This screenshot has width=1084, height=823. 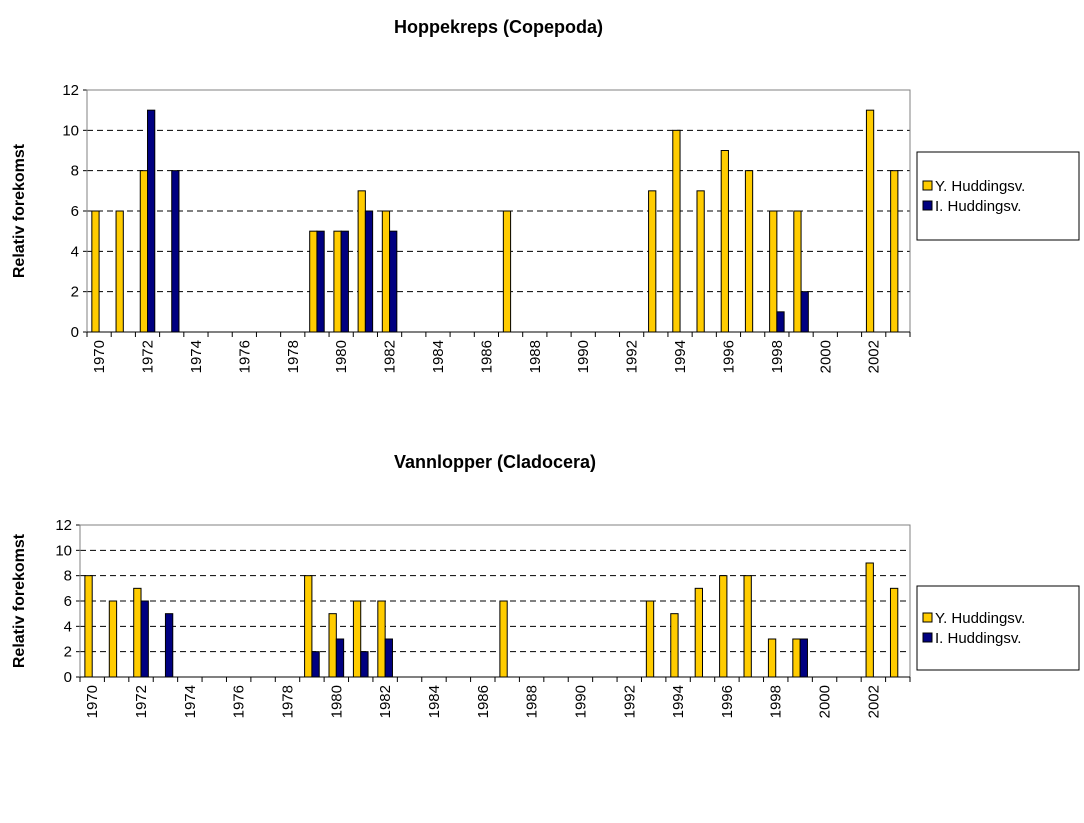 What do you see at coordinates (498, 27) in the screenshot?
I see `chart-title: Hoppekreps (Copepoda)` at bounding box center [498, 27].